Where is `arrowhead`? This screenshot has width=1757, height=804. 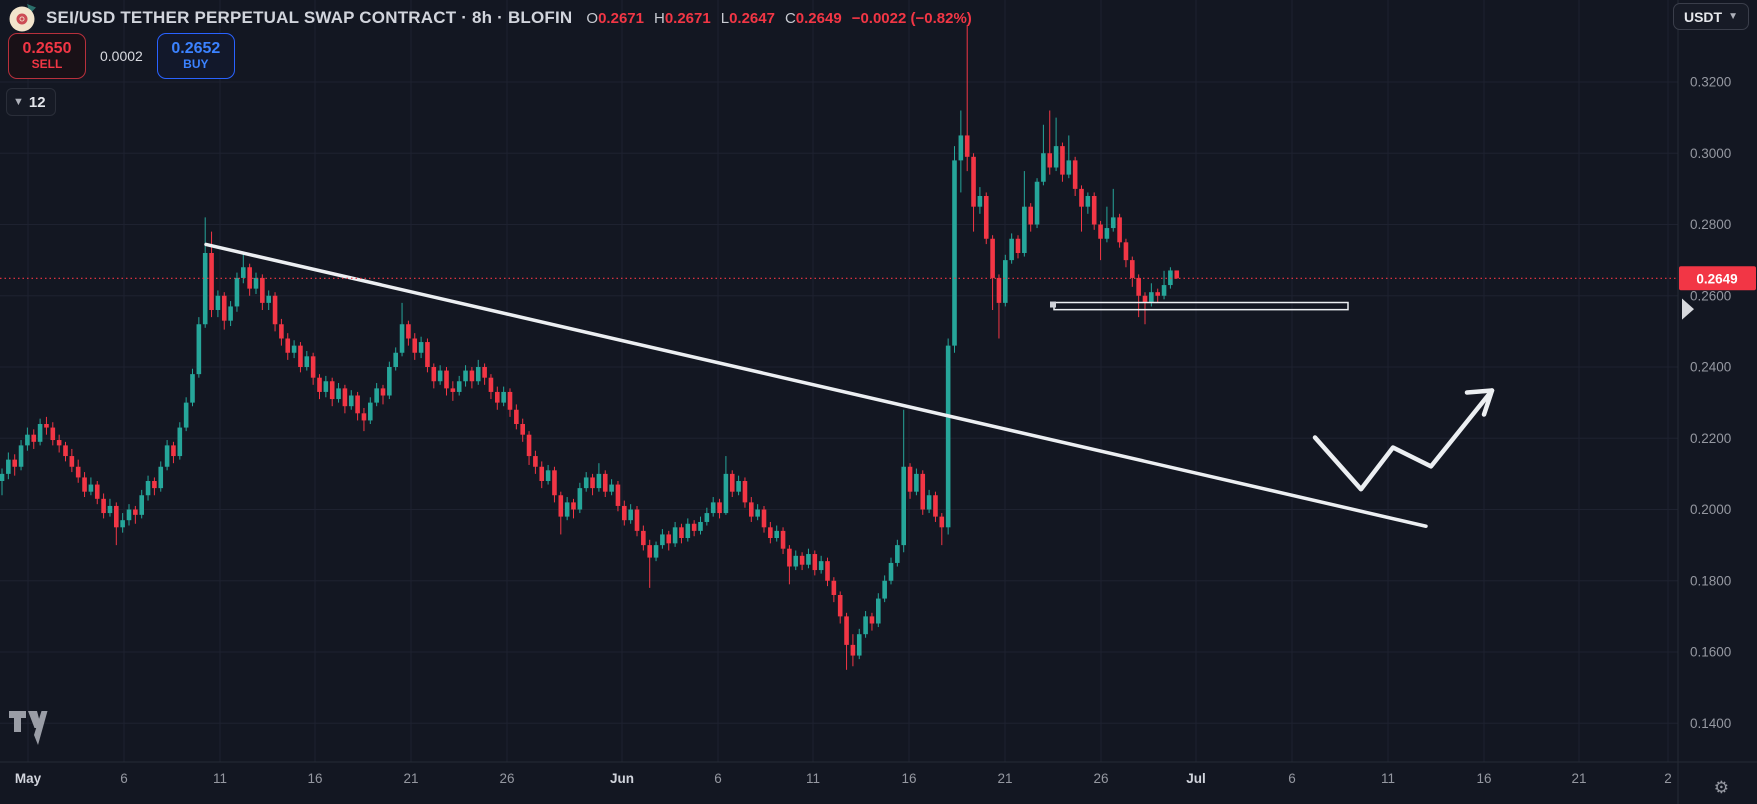
arrowhead is located at coordinates (1479, 402).